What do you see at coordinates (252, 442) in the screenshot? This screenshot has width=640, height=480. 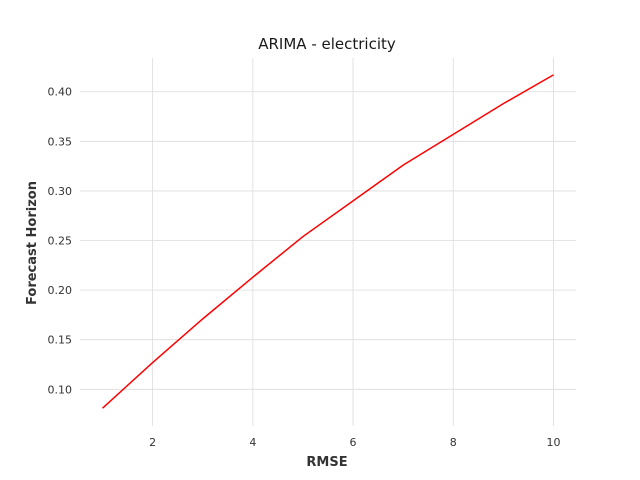 I see `x-tick-label: 4` at bounding box center [252, 442].